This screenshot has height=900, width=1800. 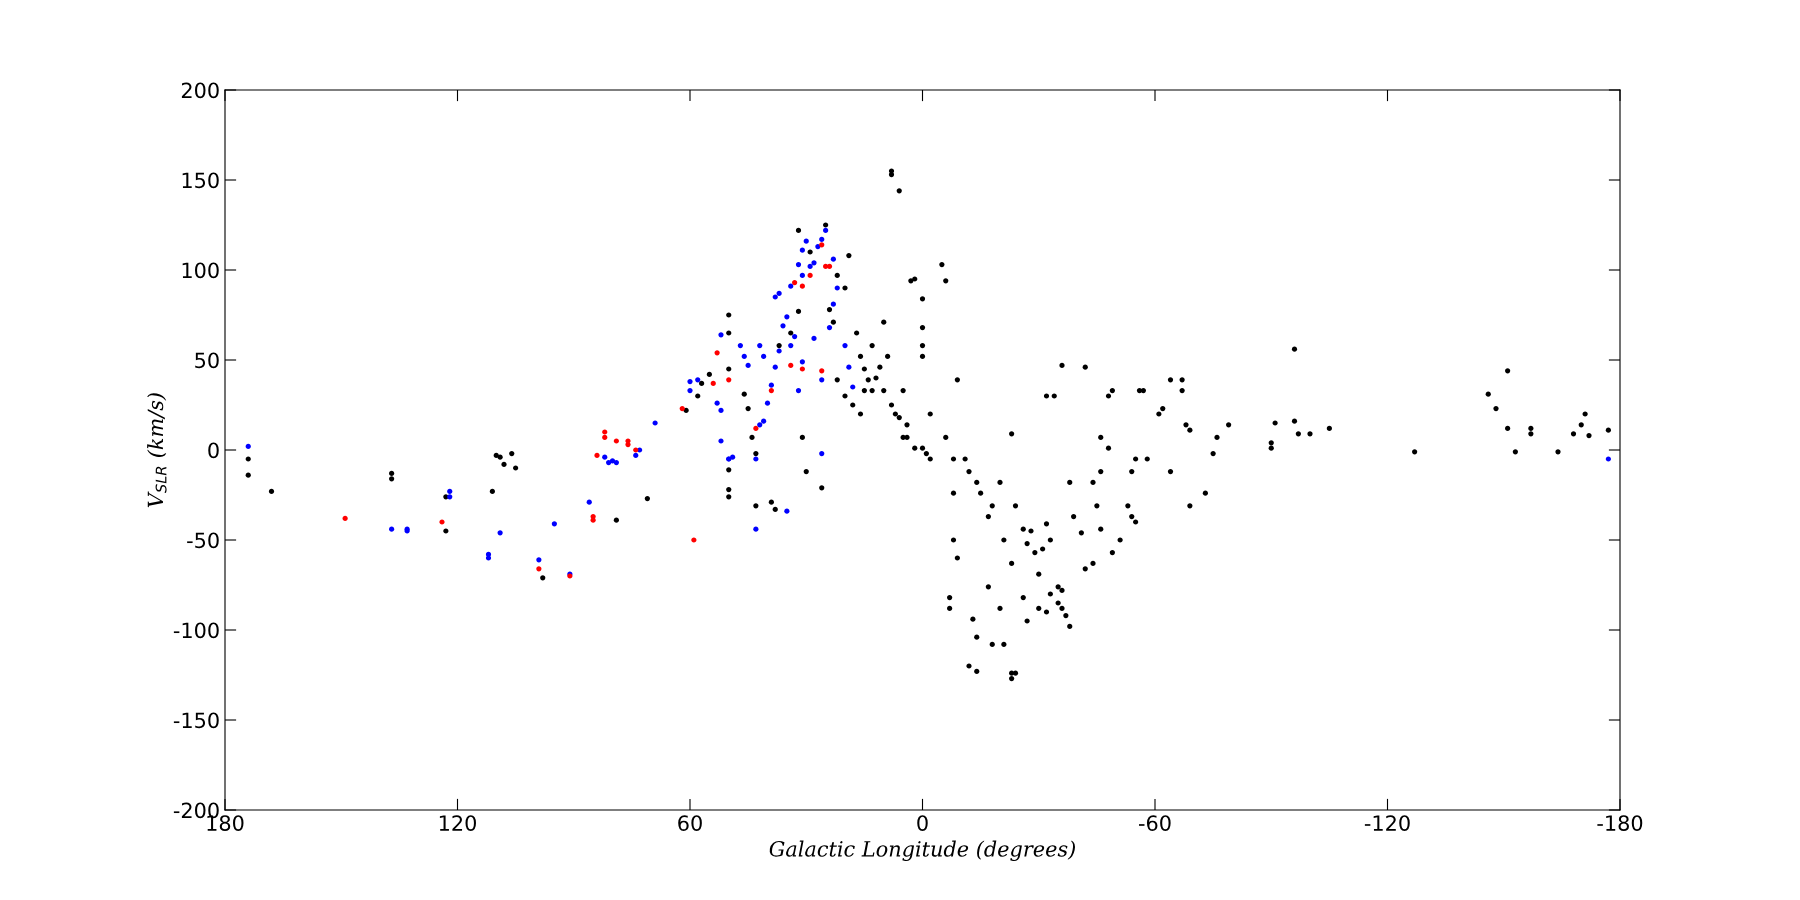 What do you see at coordinates (213, 450) in the screenshot?
I see `y-tick-label: 0` at bounding box center [213, 450].